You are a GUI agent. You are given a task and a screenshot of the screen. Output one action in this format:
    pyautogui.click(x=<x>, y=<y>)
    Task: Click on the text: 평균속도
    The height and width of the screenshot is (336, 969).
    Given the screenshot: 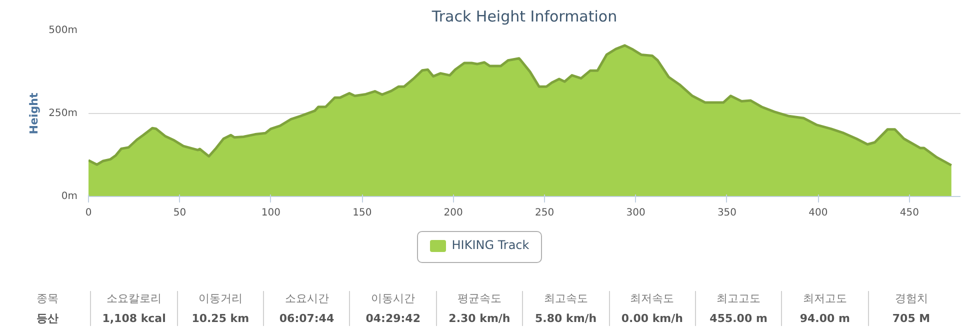 What is the action you would take?
    pyautogui.click(x=479, y=299)
    